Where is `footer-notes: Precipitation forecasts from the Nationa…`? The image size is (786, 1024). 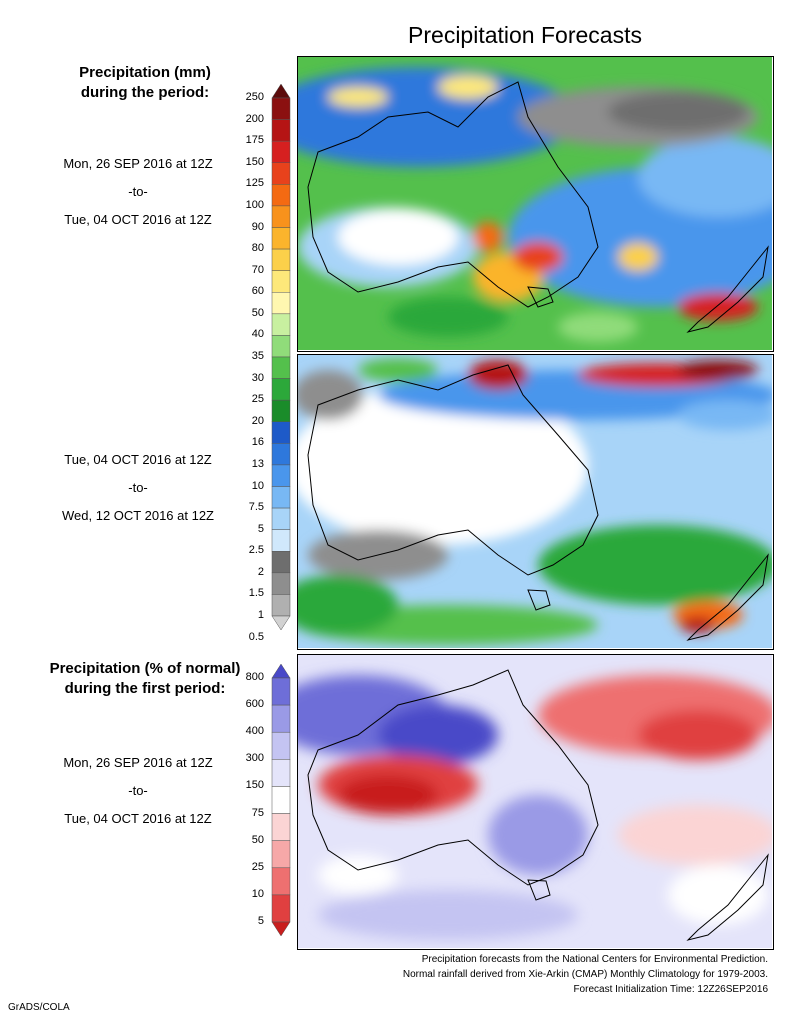 footer-notes: Precipitation forecasts from the Nationa… is located at coordinates (585, 974).